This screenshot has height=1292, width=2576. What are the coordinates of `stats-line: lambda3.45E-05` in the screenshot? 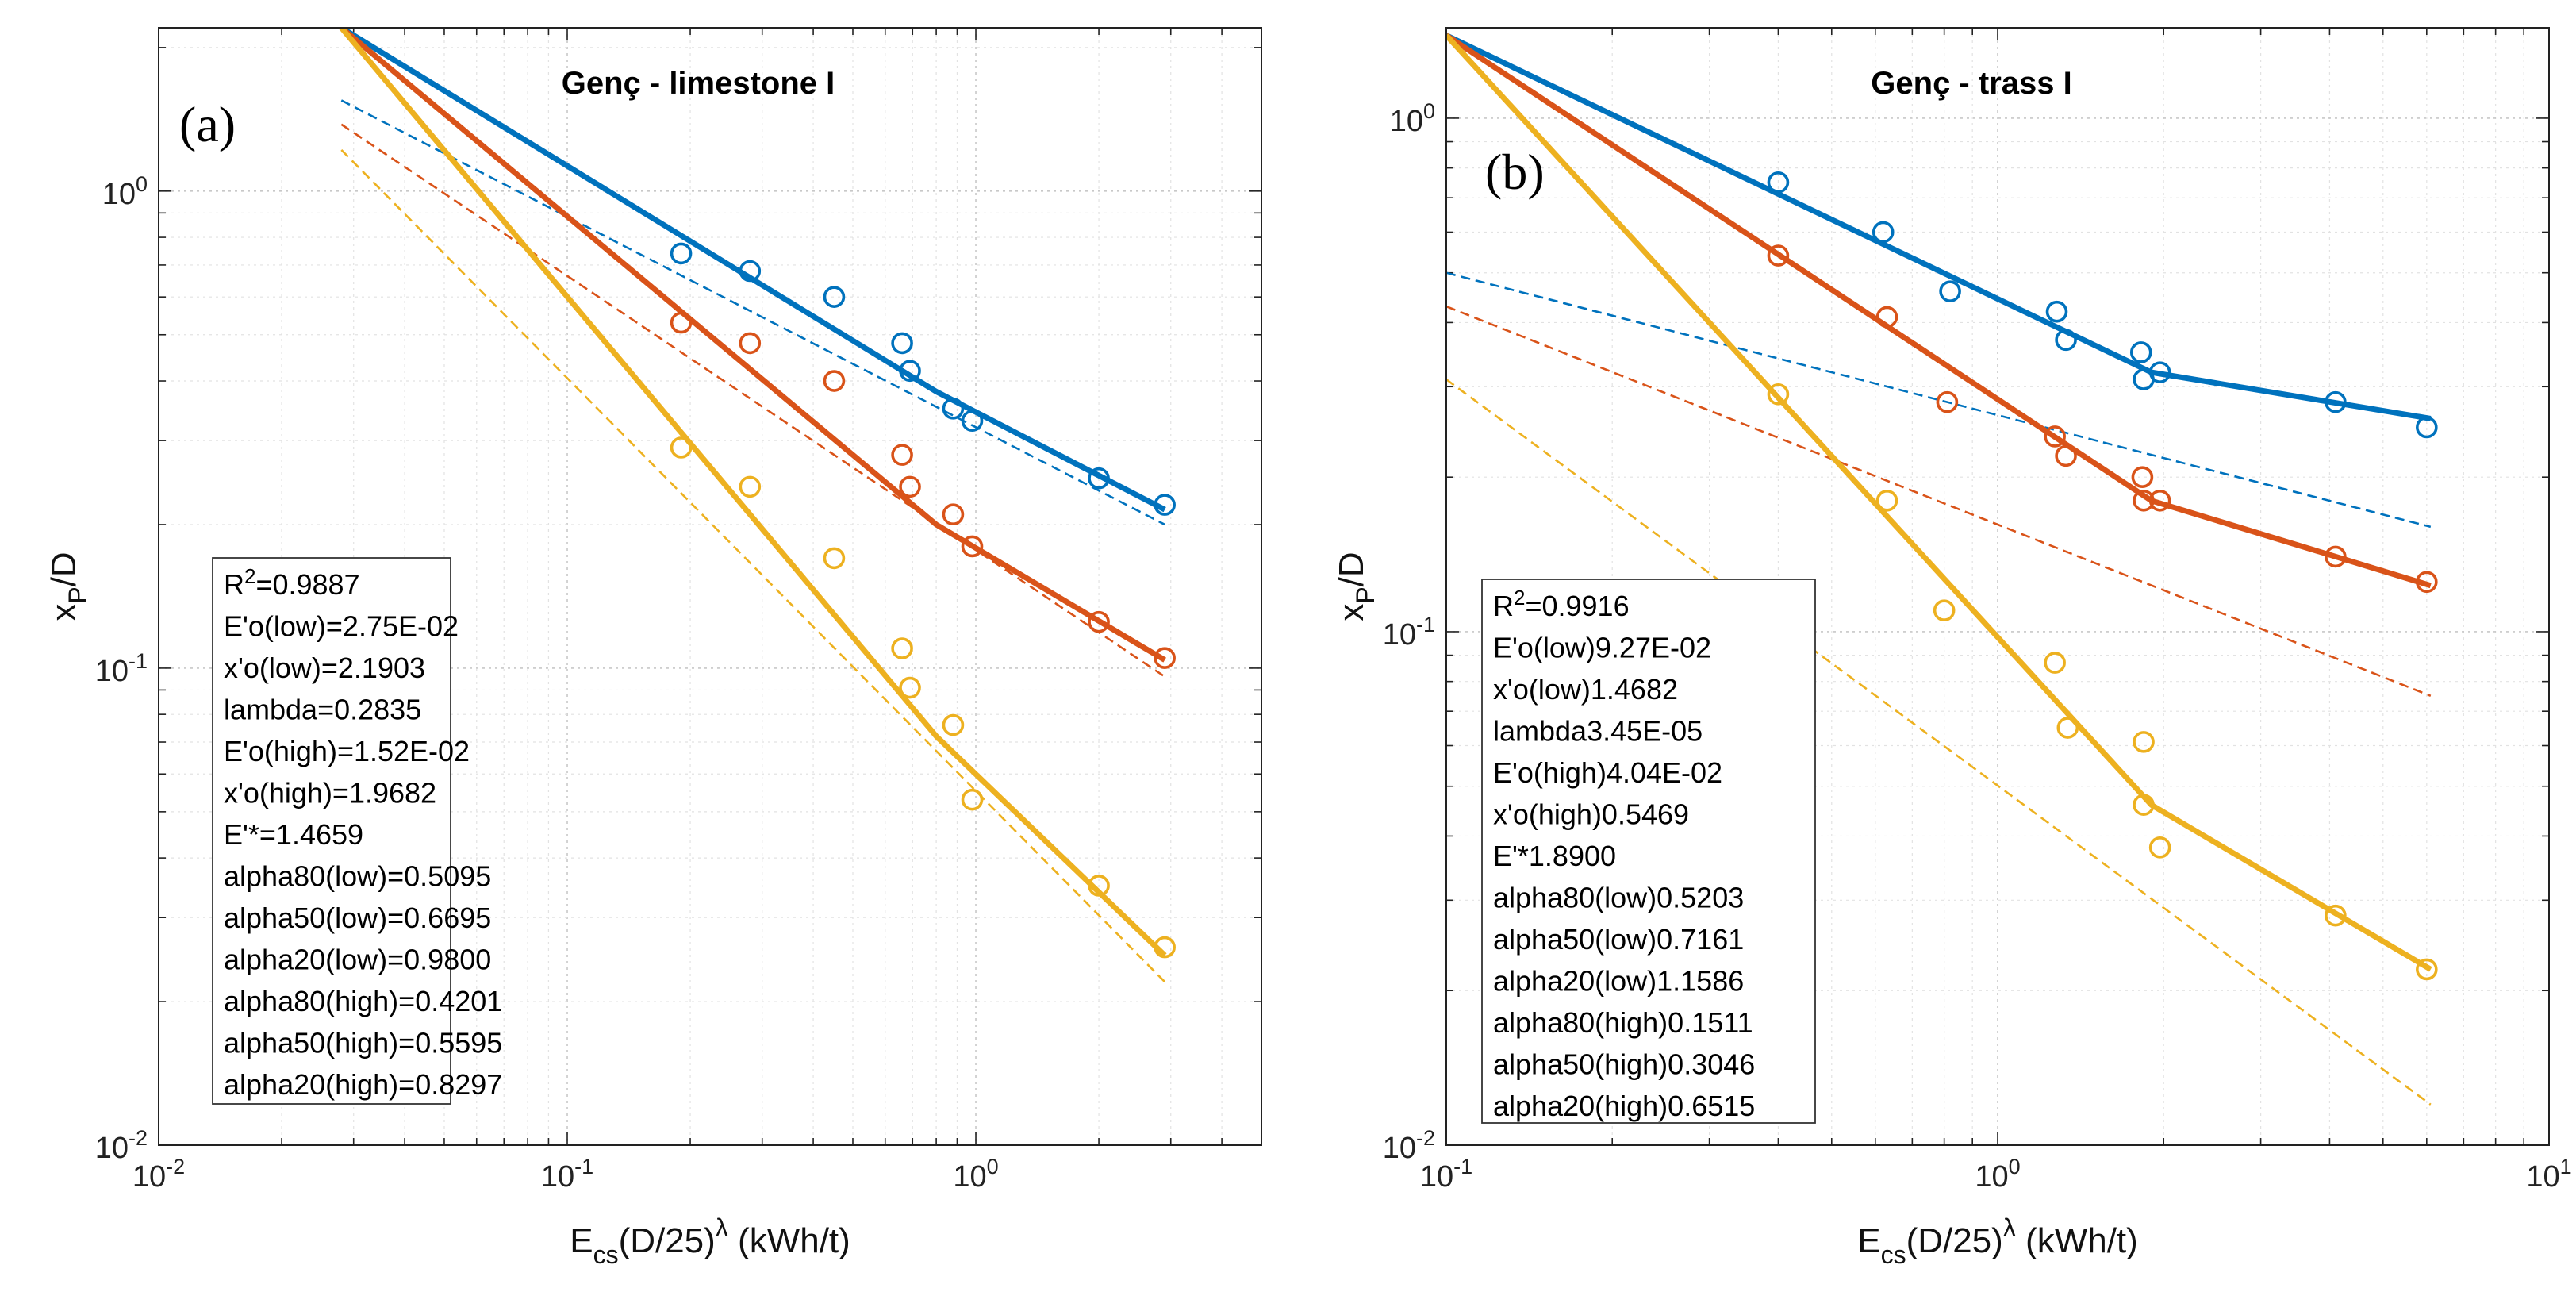 It's located at (1598, 731).